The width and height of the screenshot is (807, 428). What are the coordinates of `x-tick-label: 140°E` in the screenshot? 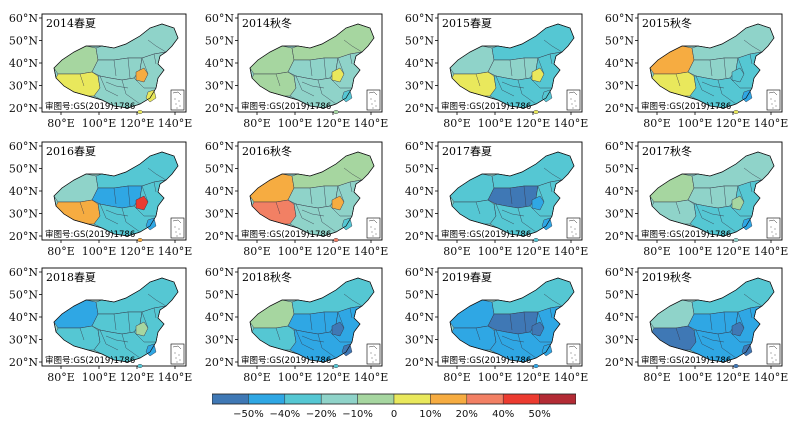 It's located at (175, 123).